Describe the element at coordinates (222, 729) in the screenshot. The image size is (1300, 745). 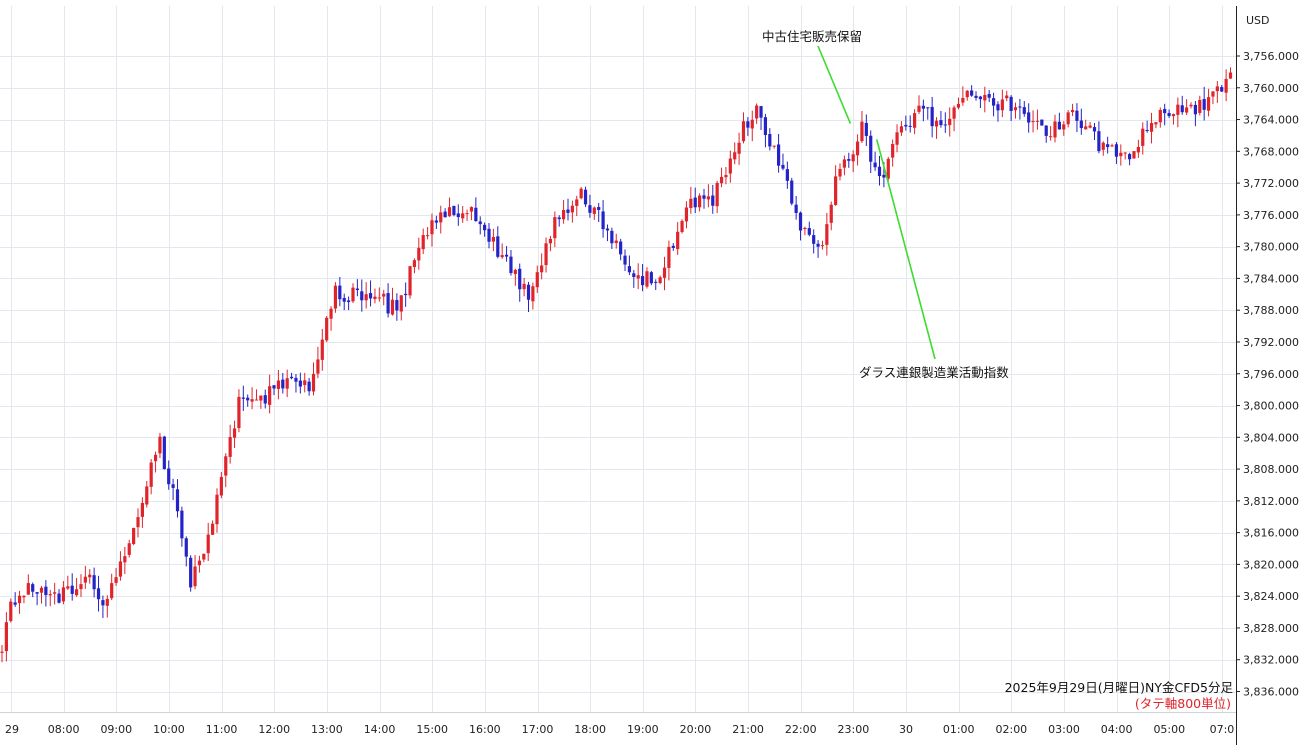
I see `time-tick-label: 11:00` at that location.